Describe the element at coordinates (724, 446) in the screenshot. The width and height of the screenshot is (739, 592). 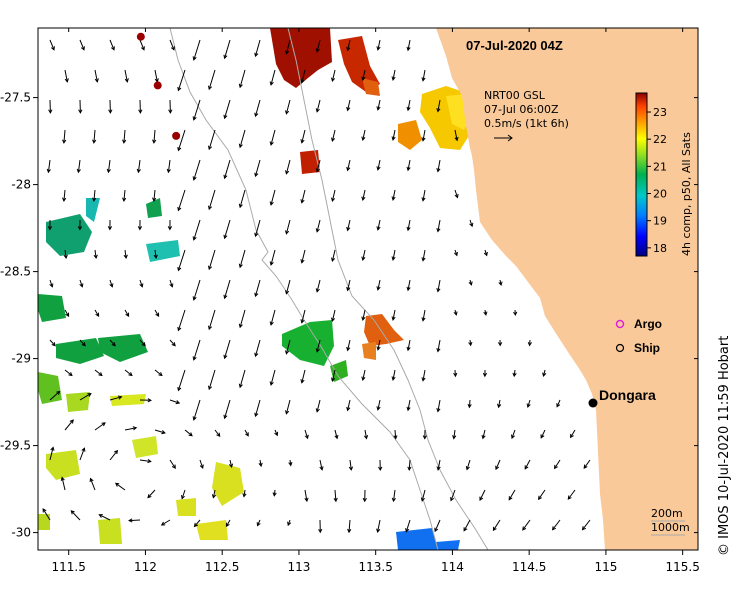
I see `imos-credit: © IMOS 10-Jul-2020 11:59 Hobart` at that location.